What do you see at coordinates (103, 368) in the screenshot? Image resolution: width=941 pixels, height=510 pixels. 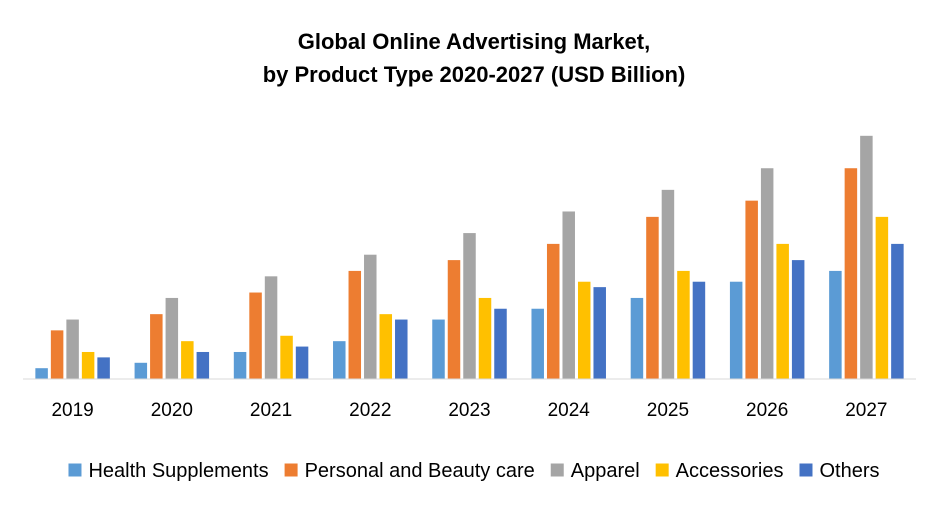 I see `bar-others-2019` at bounding box center [103, 368].